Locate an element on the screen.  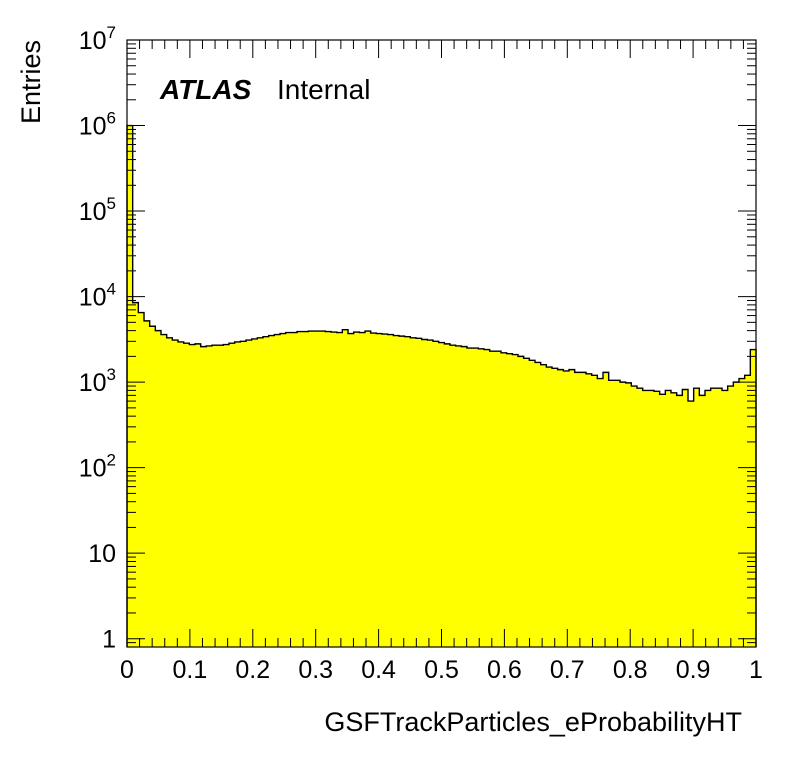
atlas-label: ATLAS Internal is located at coordinates (264, 89).